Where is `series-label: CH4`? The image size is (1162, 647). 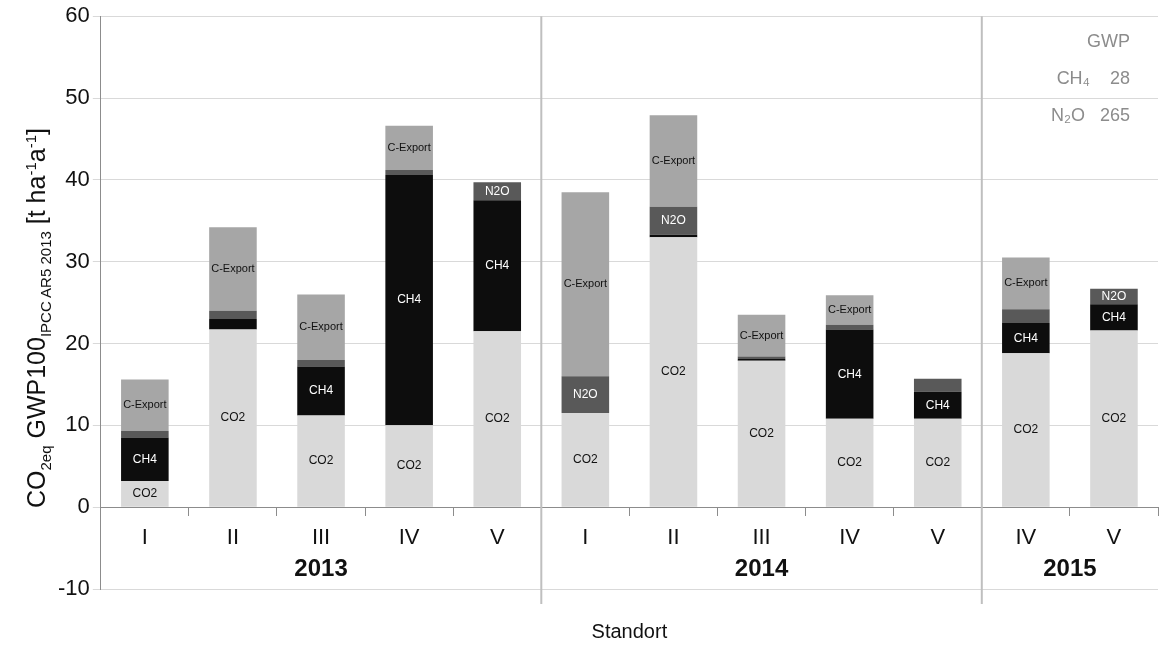 series-label: CH4 is located at coordinates (1114, 316).